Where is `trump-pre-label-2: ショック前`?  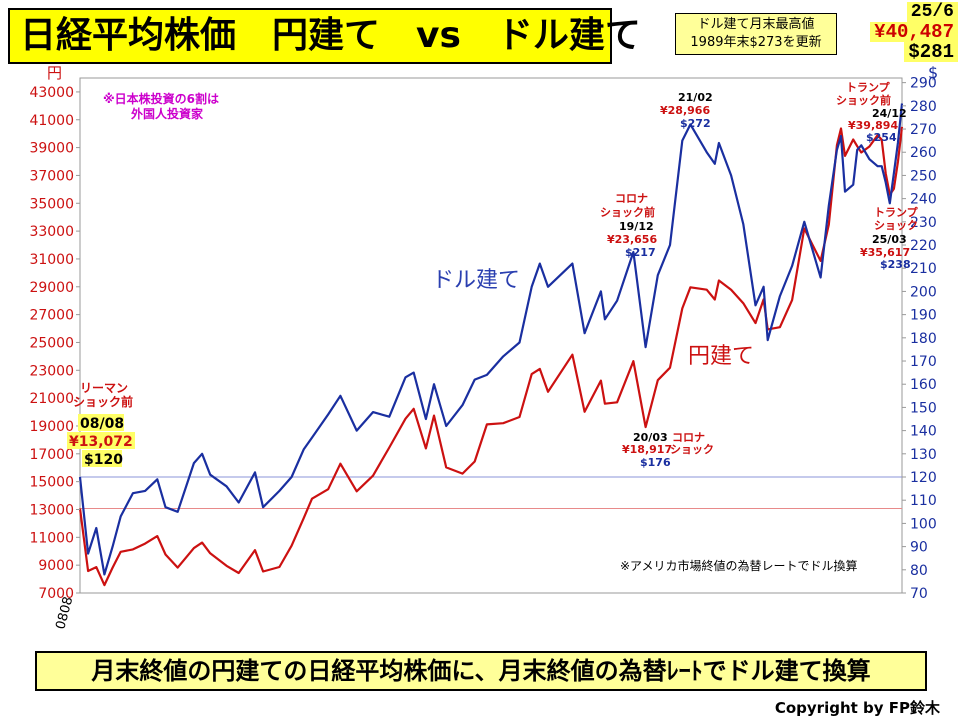
trump-pre-label-2: ショック前 is located at coordinates (863, 100).